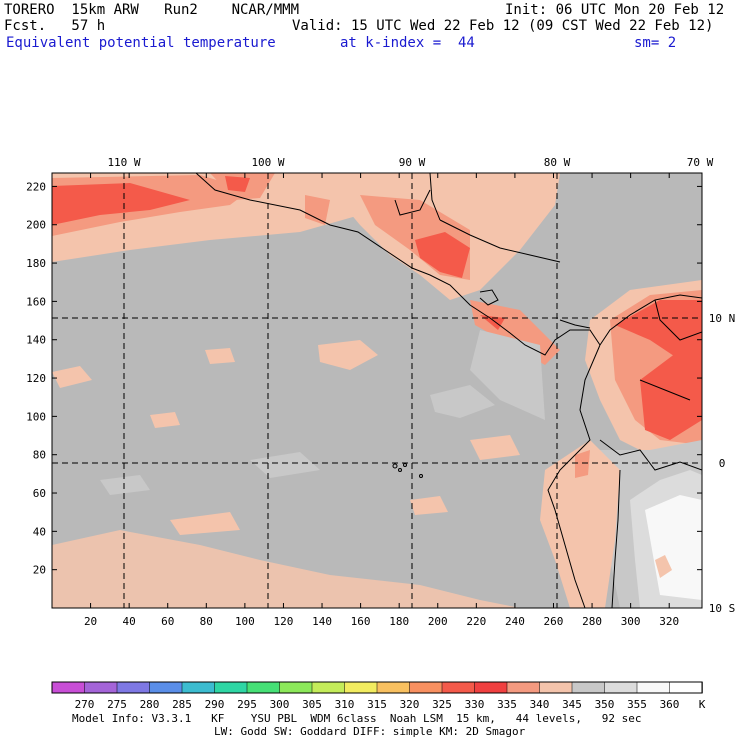 The height and width of the screenshot is (740, 740). Describe the element at coordinates (36, 301) in the screenshot. I see `y-tick-label: 160` at that location.